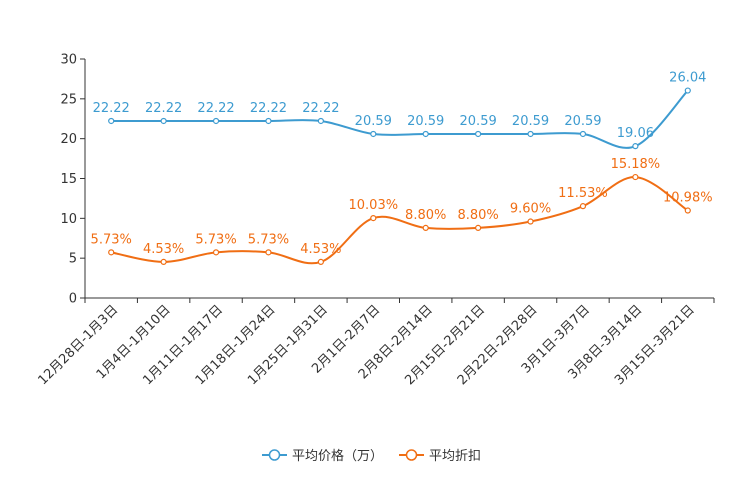 The image size is (744, 496). What do you see at coordinates (530, 209) in the screenshot?
I see `data-label: 9.60%` at bounding box center [530, 209].